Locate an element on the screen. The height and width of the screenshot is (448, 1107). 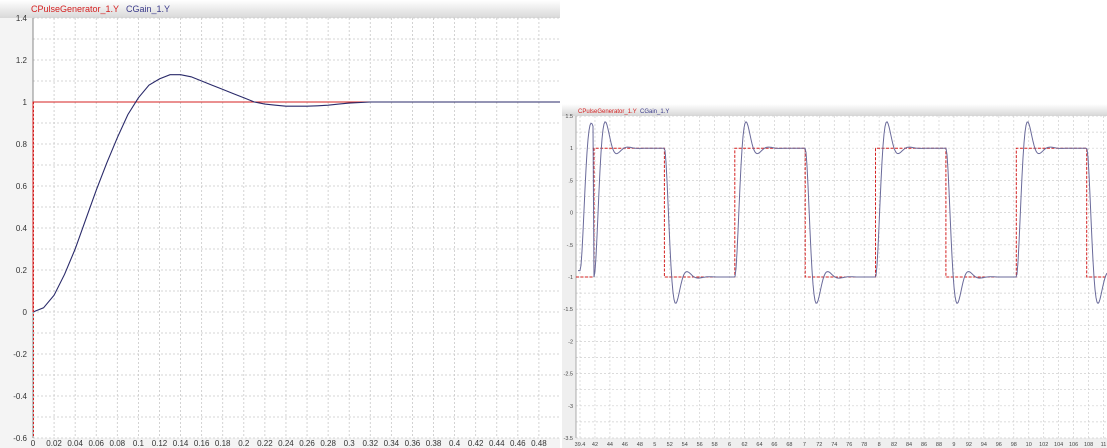
y-tick-label: -1.5 is located at coordinates (568, 310).